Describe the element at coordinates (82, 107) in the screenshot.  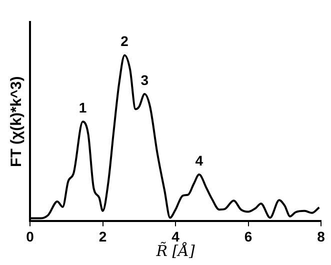
I see `annotation: 1` at that location.